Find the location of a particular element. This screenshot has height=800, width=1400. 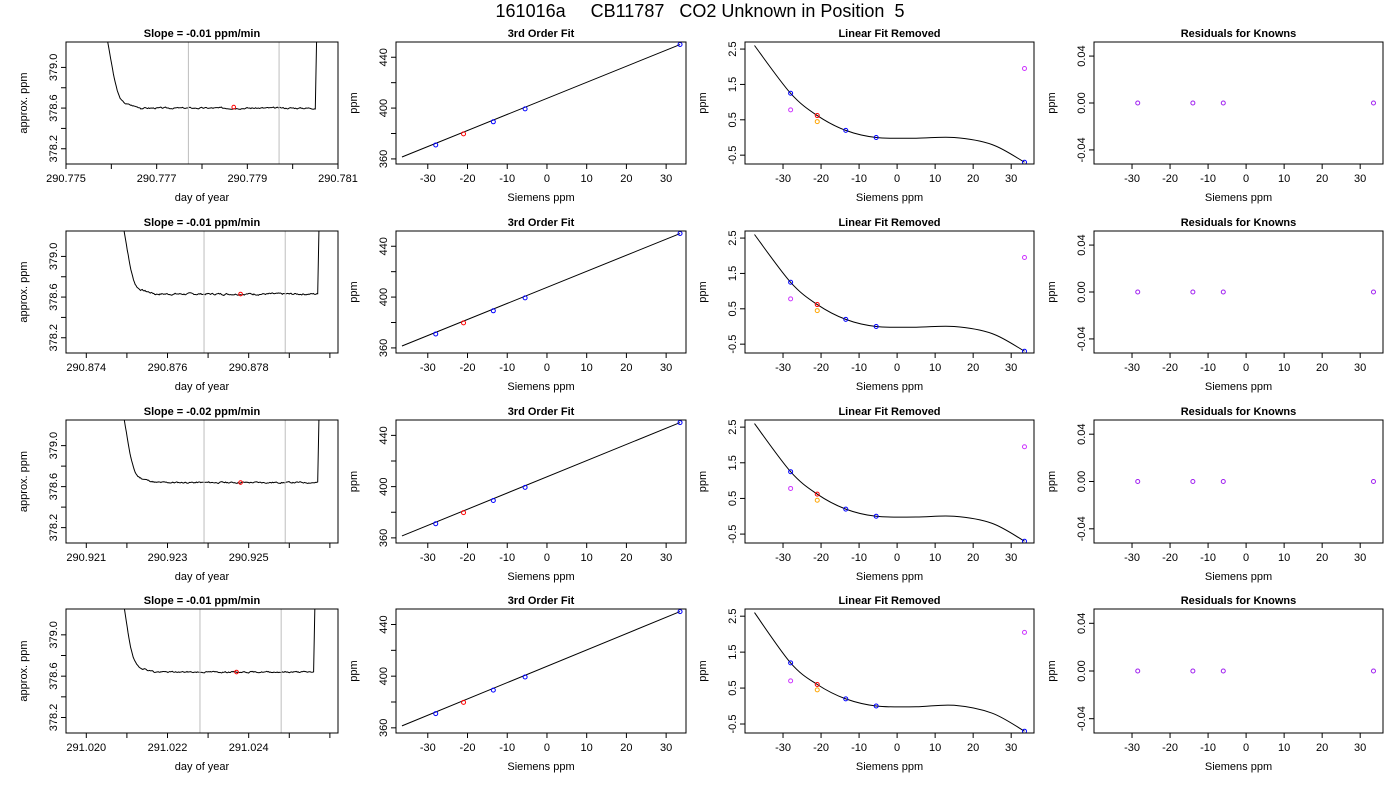

y-tick-label: 360 is located at coordinates (384, 538).